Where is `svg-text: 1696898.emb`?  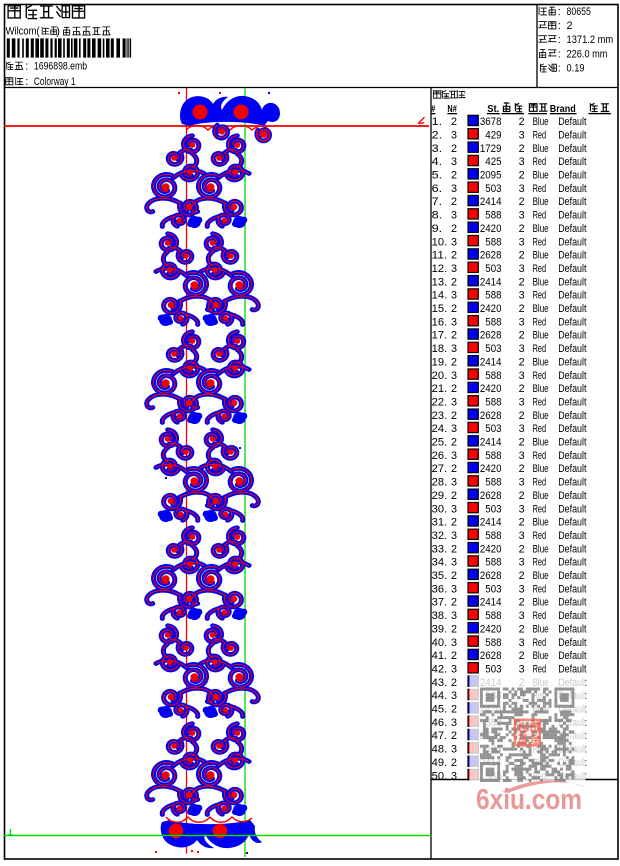 svg-text: 1696898.emb is located at coordinates (60, 67).